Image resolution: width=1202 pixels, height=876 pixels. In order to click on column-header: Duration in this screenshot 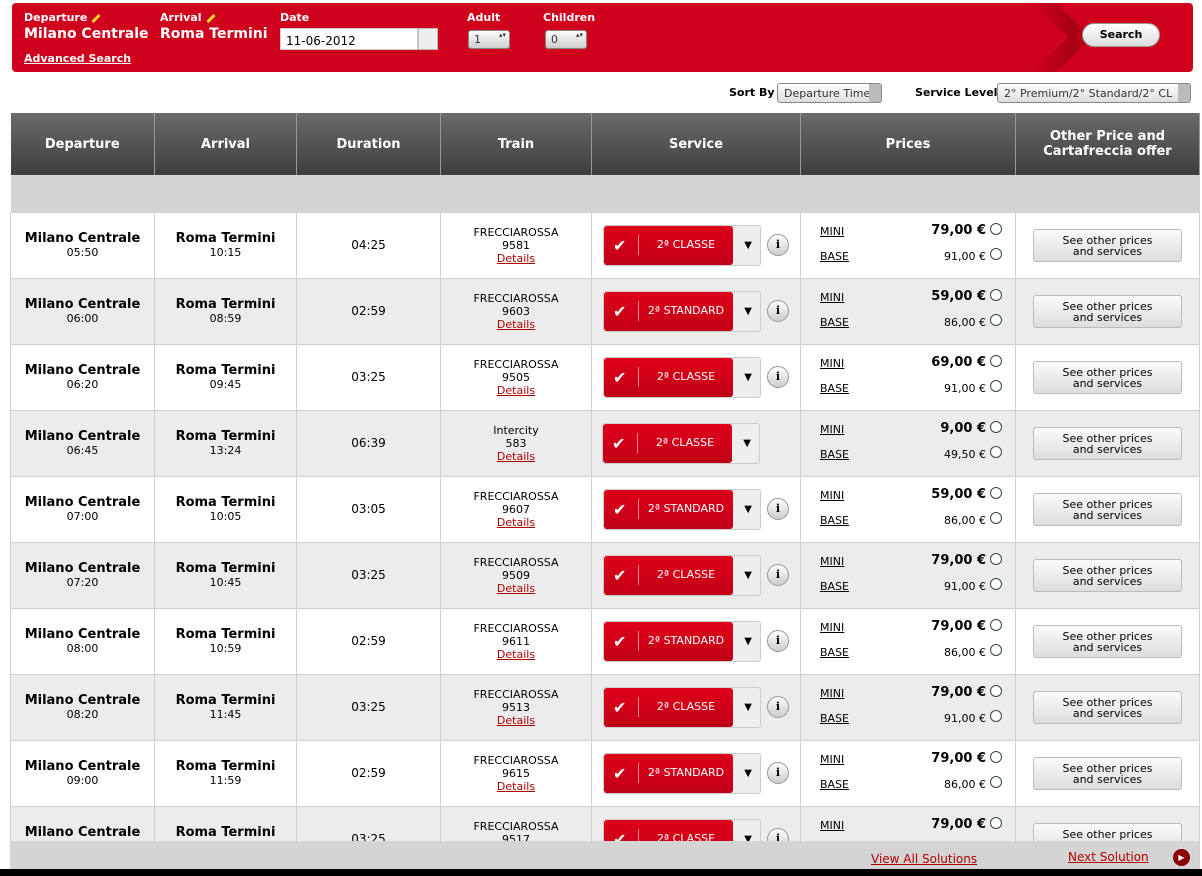, I will do `click(368, 144)`.